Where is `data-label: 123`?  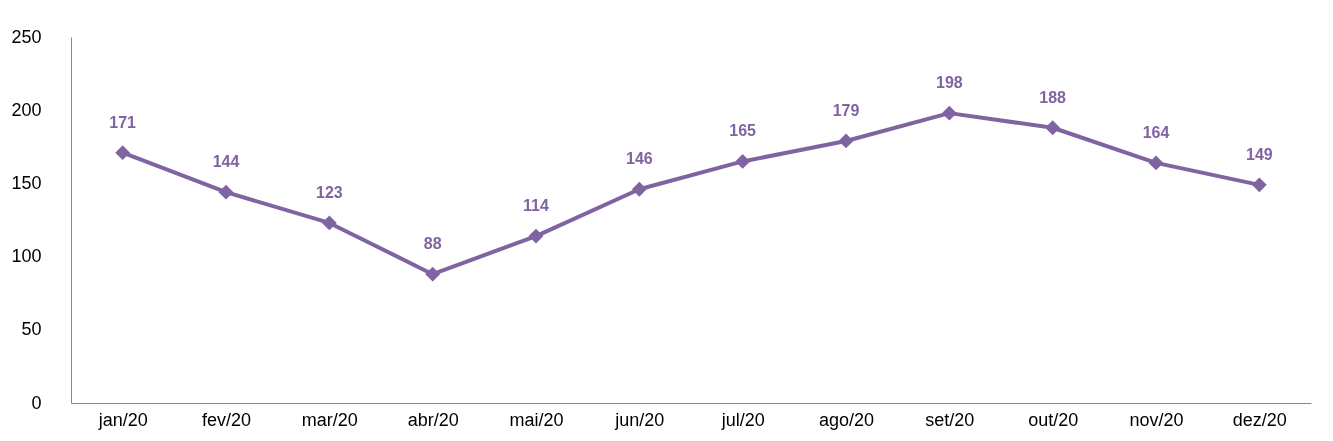 data-label: 123 is located at coordinates (329, 192).